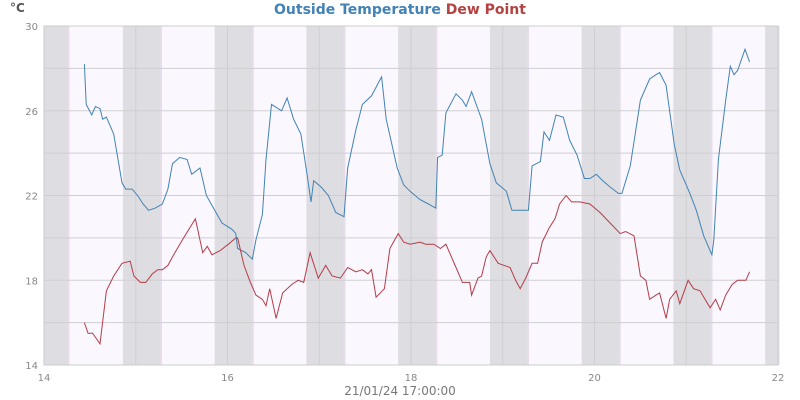 The width and height of the screenshot is (800, 400). Describe the element at coordinates (31, 197) in the screenshot. I see `y-tick-label: 22` at that location.